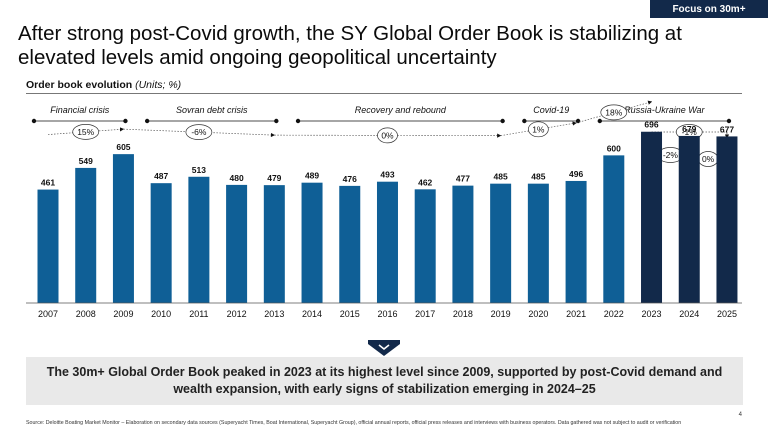  I want to click on value-label-2010: 487, so click(161, 176).